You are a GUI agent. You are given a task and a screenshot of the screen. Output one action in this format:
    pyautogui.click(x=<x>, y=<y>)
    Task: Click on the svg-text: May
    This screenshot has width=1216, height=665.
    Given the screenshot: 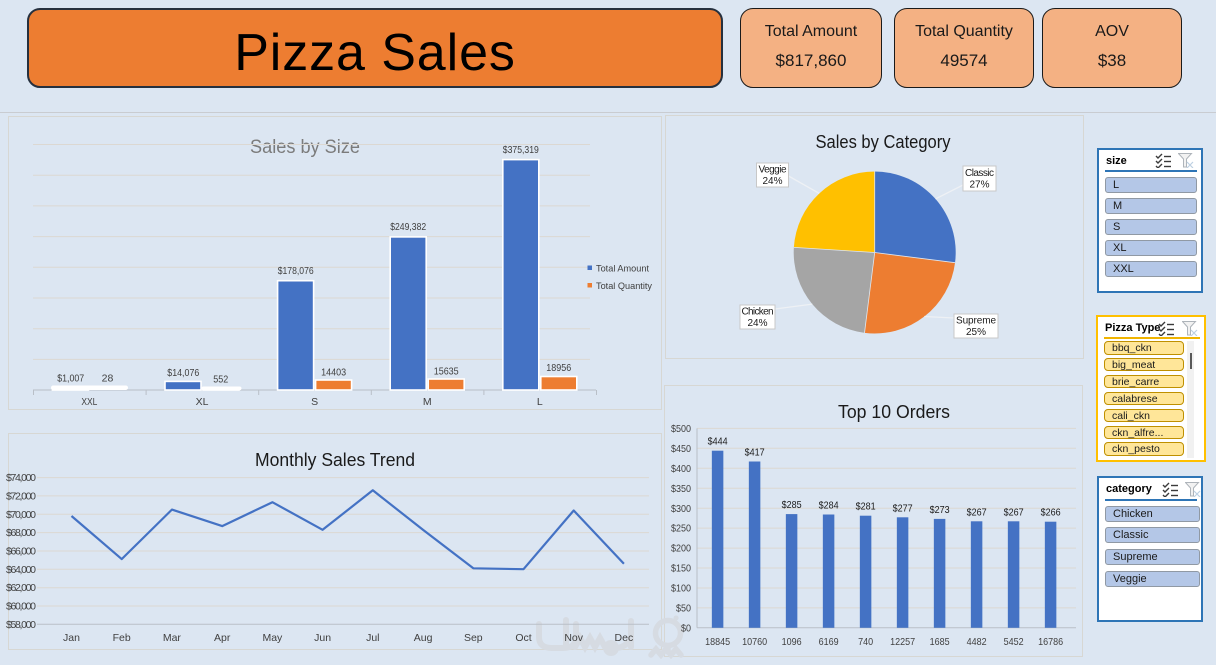 What is the action you would take?
    pyautogui.click(x=272, y=638)
    